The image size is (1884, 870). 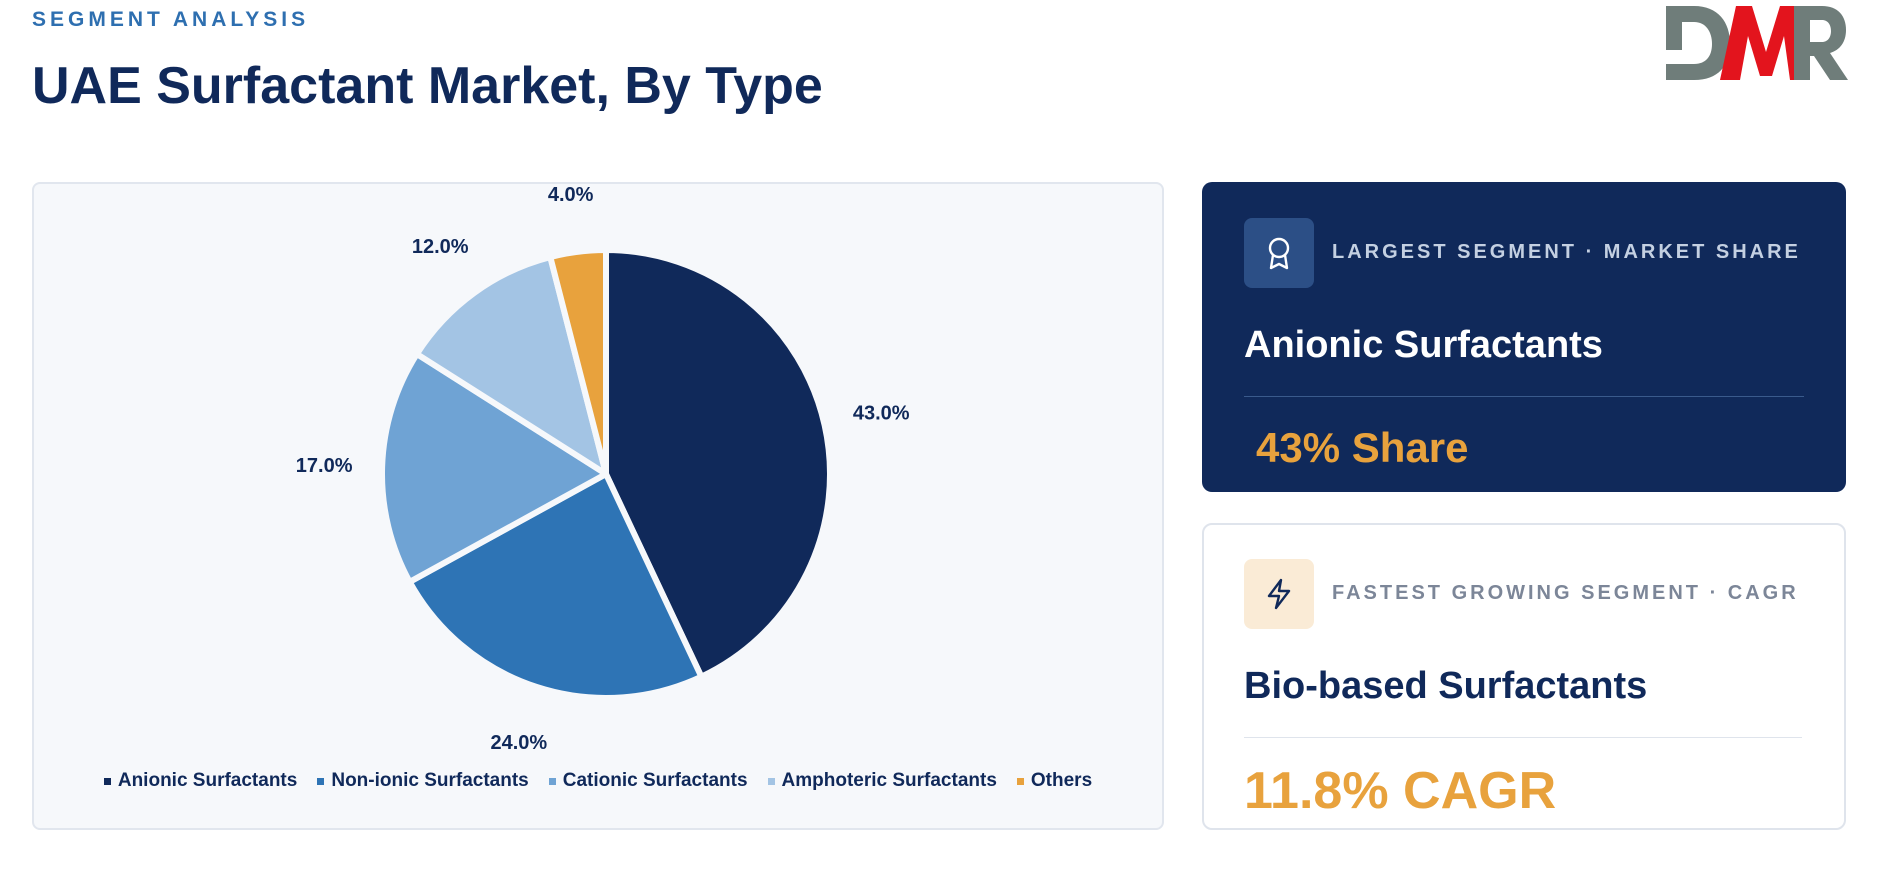 I want to click on pie-slice-anionic-surfactants, so click(x=718, y=463).